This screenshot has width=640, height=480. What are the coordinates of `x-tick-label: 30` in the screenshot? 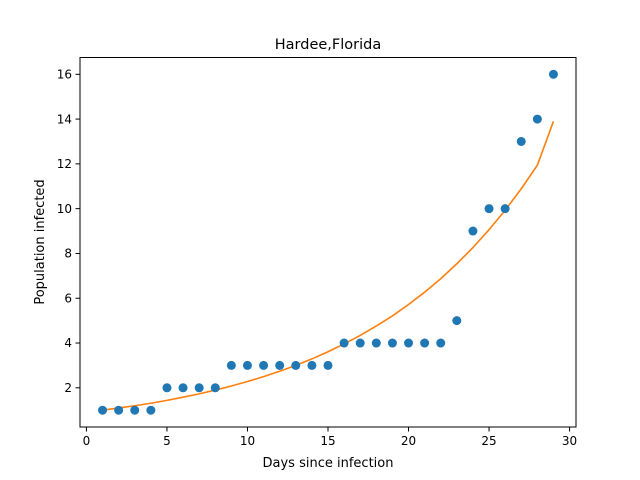 It's located at (569, 441).